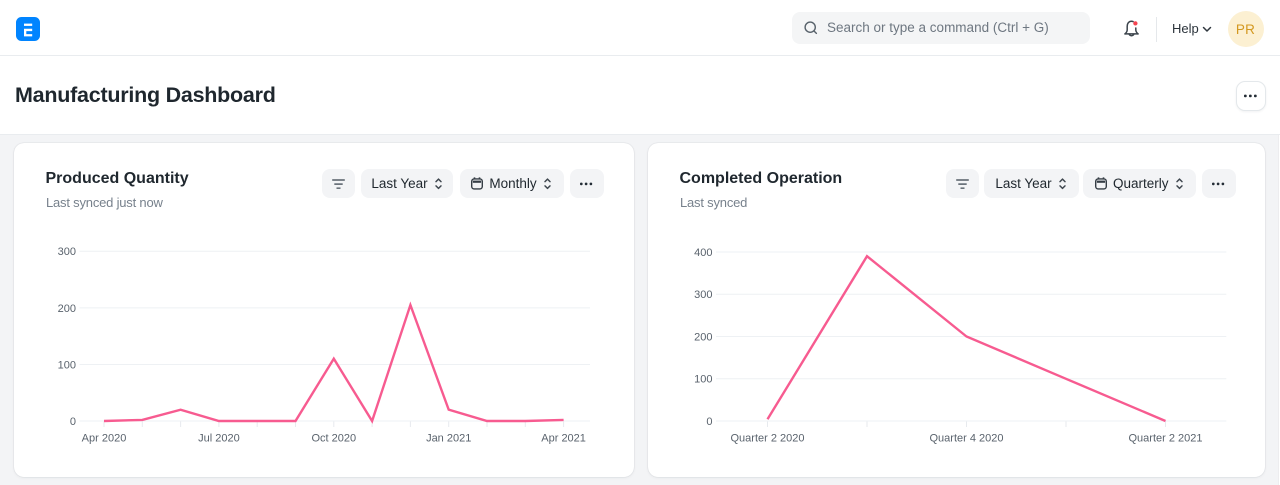  I want to click on svg-text: Apr 2020, so click(104, 439).